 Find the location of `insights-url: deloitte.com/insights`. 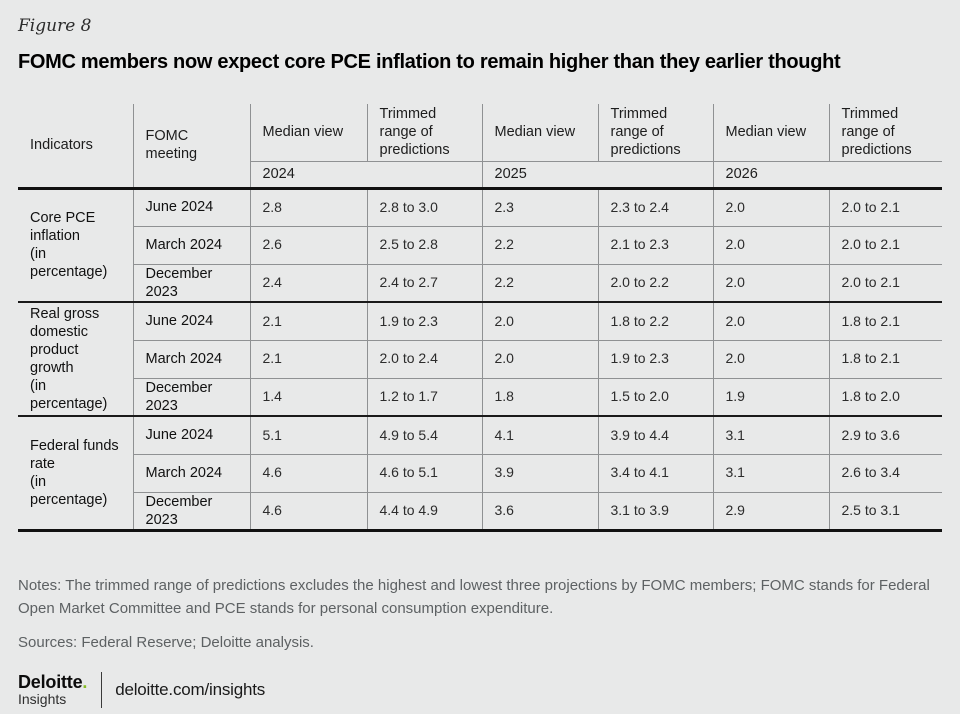

insights-url: deloitte.com/insights is located at coordinates (190, 690).